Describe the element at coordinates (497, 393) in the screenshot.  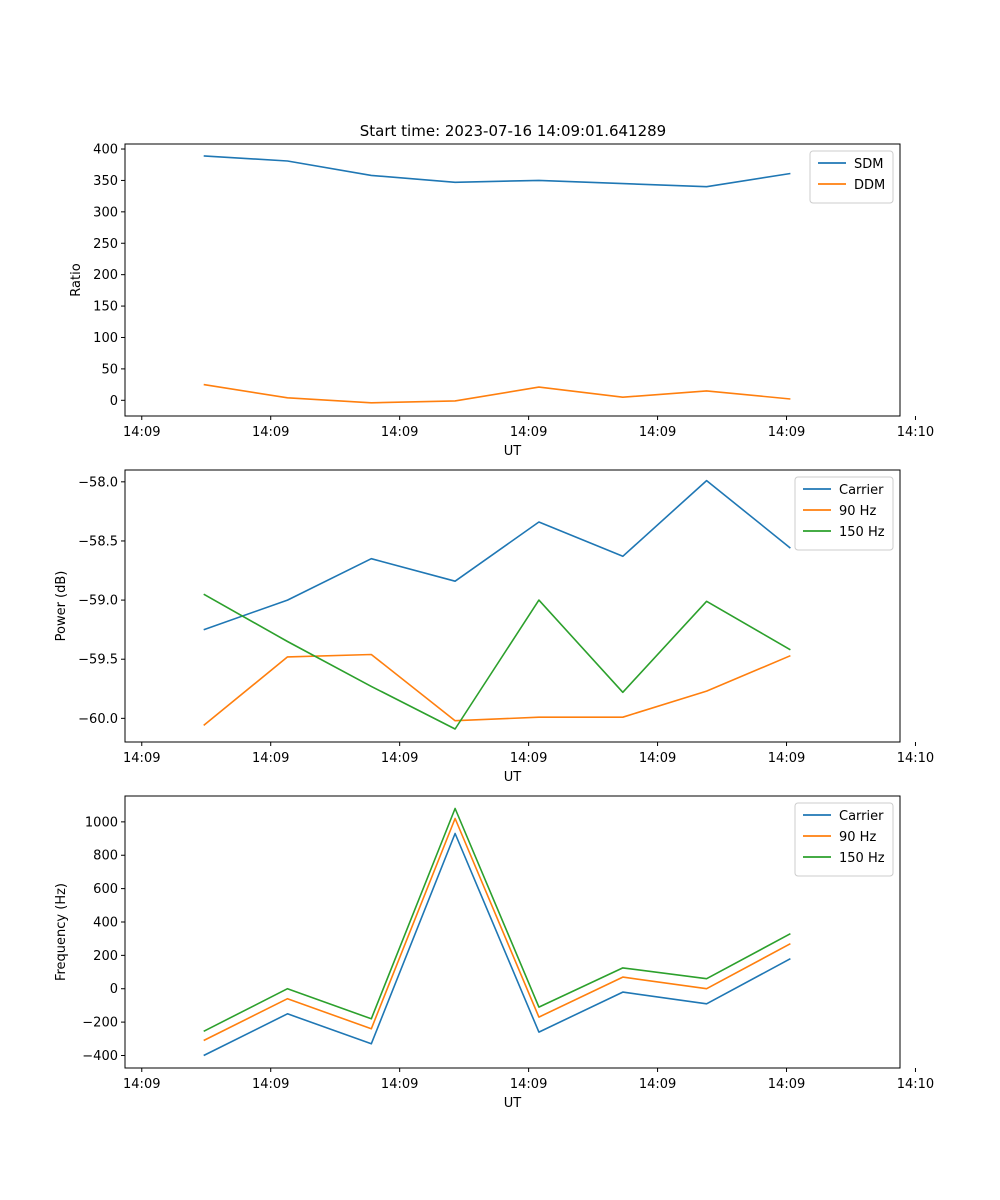
I see `series-line-ddm` at that location.